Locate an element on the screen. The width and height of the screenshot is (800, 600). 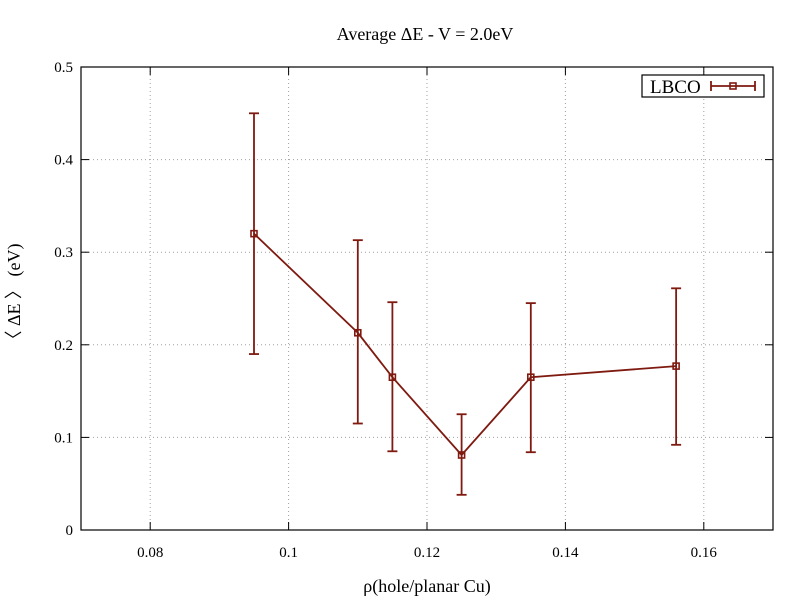
y-tick-label: 0.2 is located at coordinates (63, 346).